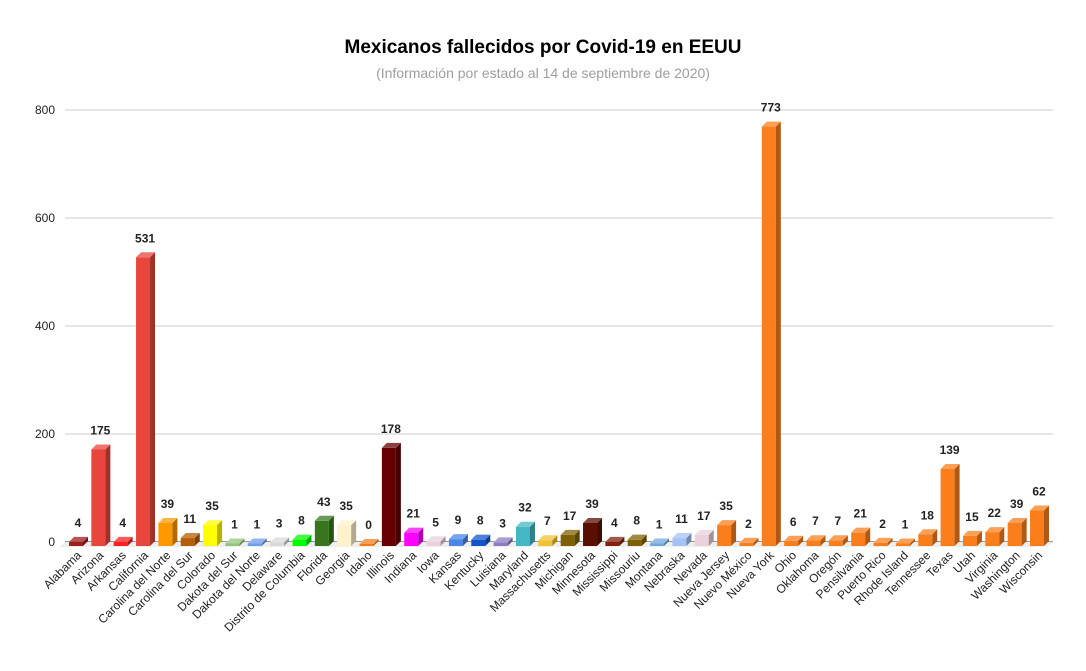  Describe the element at coordinates (660, 531) in the screenshot. I see `bar-montana: 1` at that location.